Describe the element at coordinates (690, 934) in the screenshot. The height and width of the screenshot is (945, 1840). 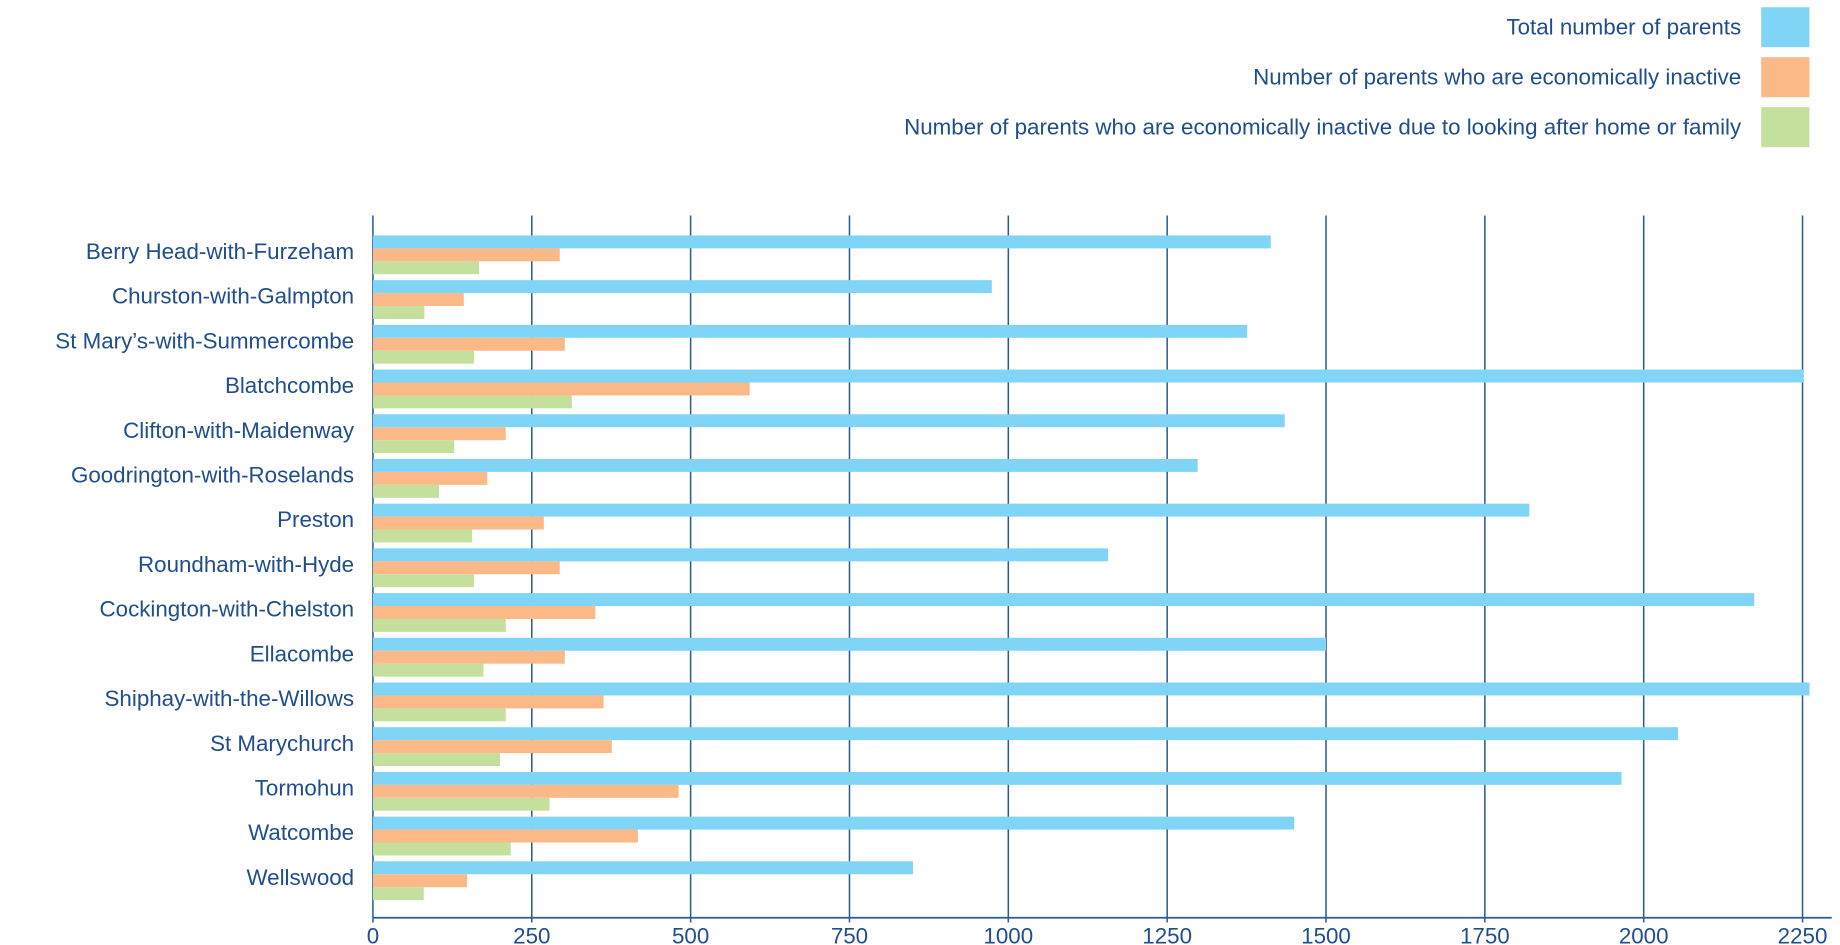
I see `x-tick-label: 500` at that location.